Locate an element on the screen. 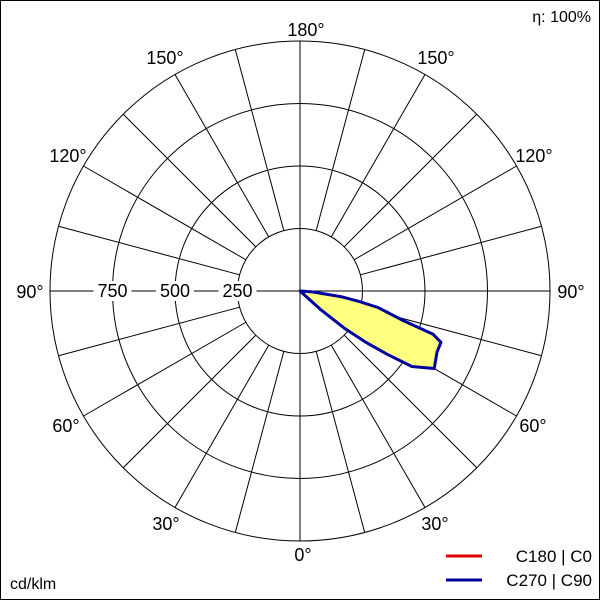  angle-label-30-left: 30° is located at coordinates (165, 524).